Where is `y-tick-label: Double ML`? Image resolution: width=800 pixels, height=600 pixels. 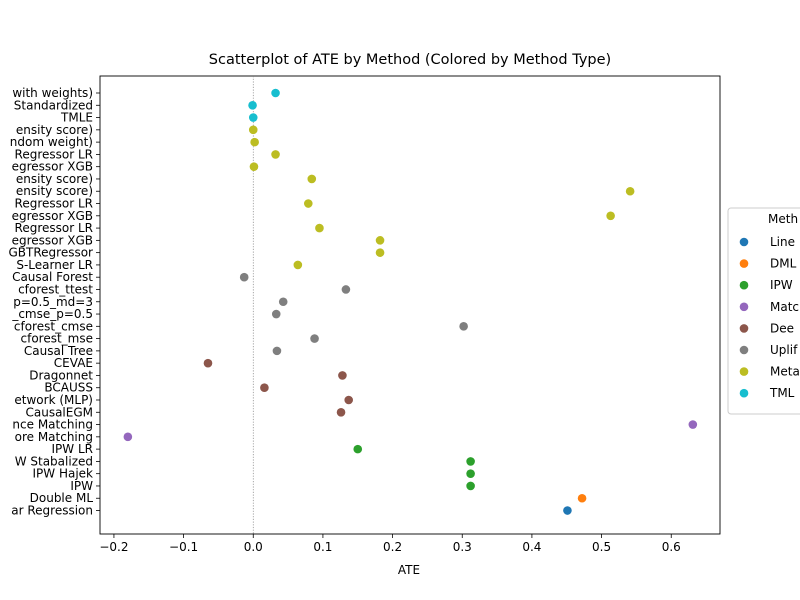 y-tick-label: Double ML is located at coordinates (62, 498).